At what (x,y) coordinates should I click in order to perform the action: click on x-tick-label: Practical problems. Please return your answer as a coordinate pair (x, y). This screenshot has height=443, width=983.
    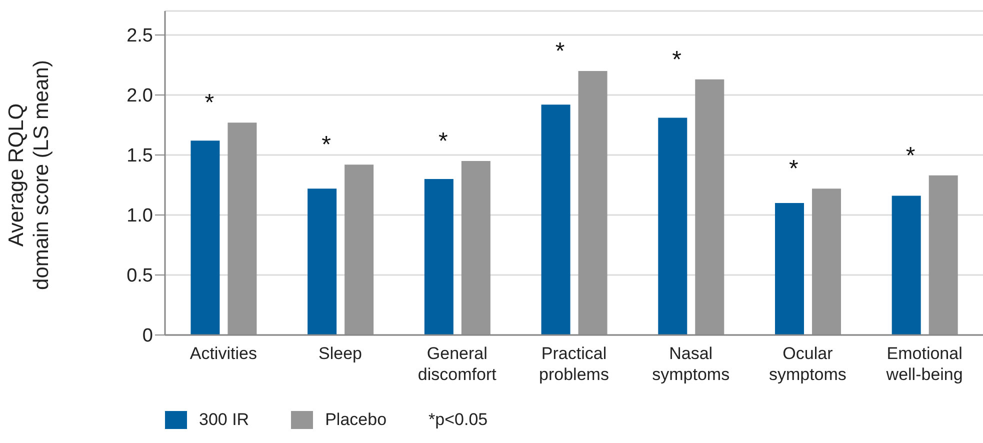
    Looking at the image, I should click on (574, 364).